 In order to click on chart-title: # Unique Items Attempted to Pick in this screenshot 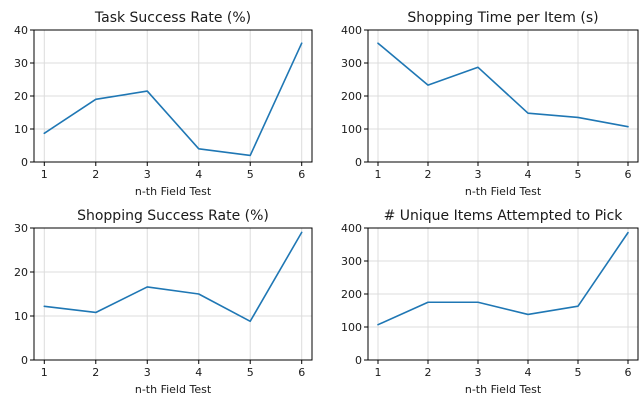, I will do `click(504, 216)`.